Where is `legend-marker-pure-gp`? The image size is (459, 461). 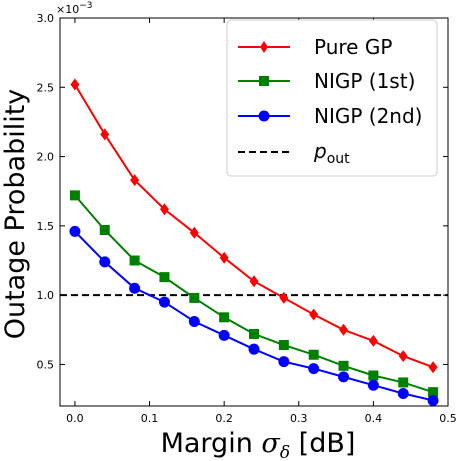 legend-marker-pure-gp is located at coordinates (264, 47).